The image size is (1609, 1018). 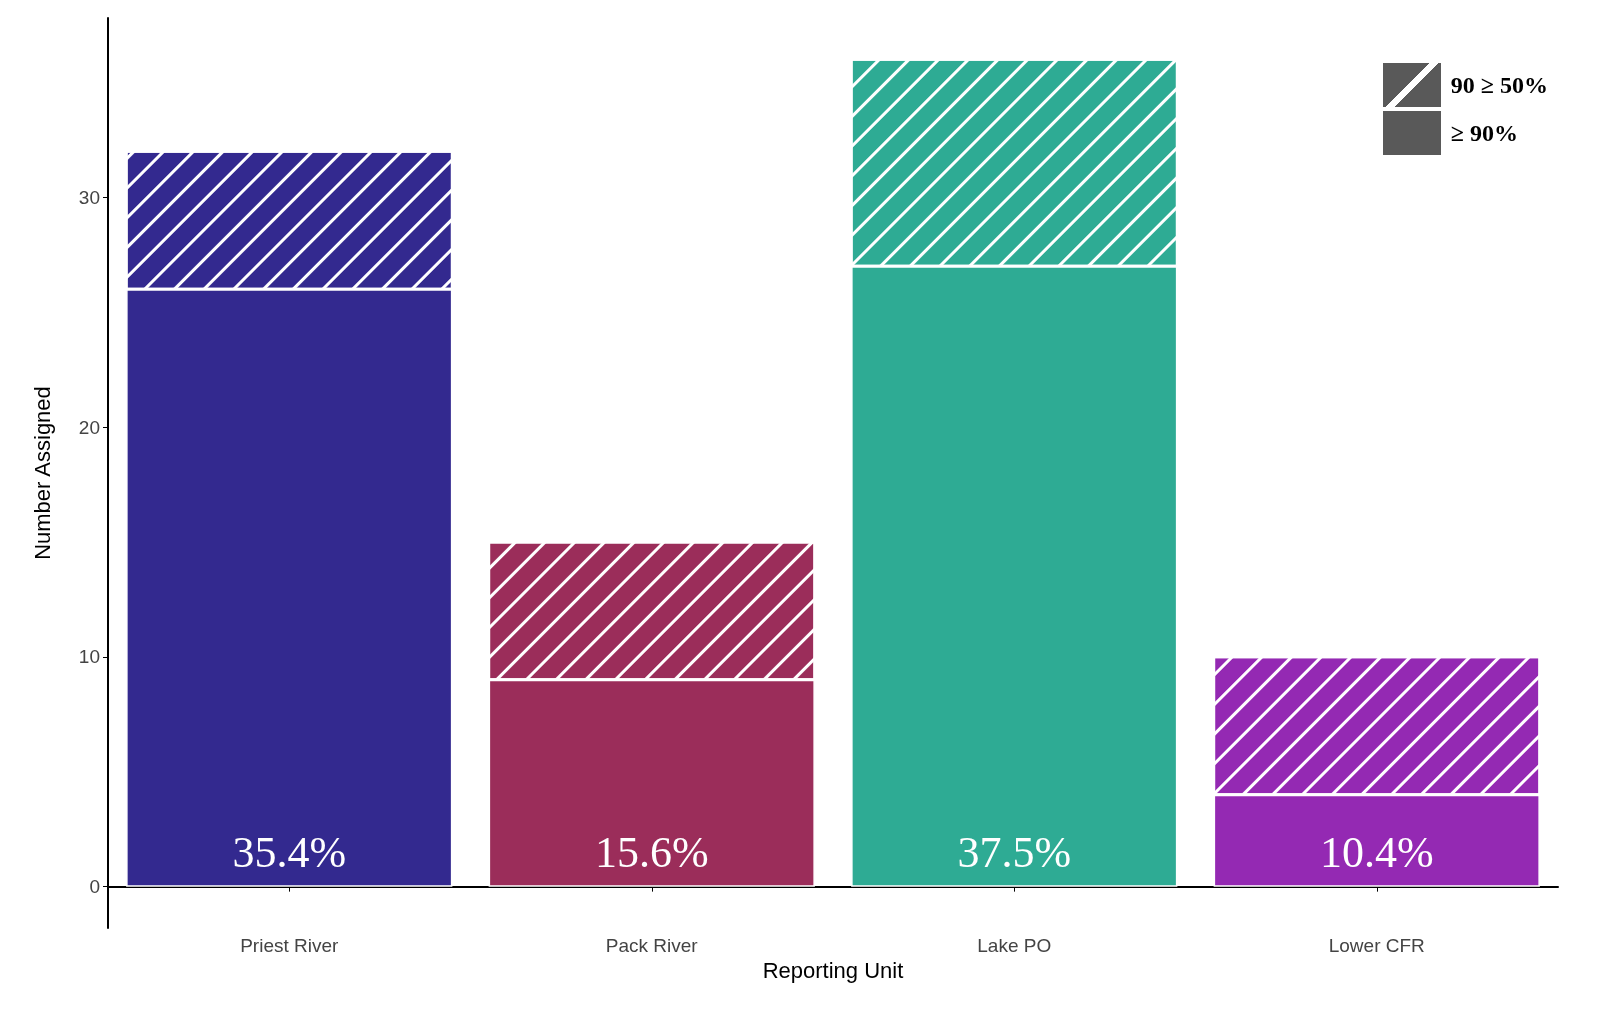 I want to click on y-tick-label: 10, so click(x=89, y=657).